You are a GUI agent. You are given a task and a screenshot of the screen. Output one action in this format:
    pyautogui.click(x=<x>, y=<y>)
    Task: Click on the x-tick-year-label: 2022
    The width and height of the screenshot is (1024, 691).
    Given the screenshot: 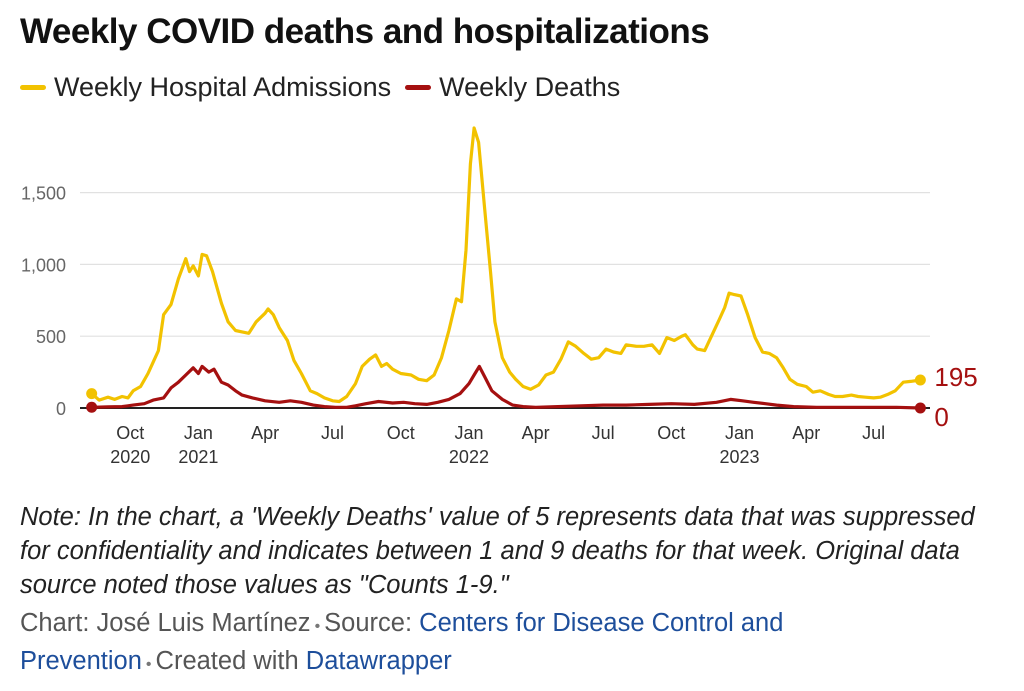 What is the action you would take?
    pyautogui.click(x=469, y=457)
    